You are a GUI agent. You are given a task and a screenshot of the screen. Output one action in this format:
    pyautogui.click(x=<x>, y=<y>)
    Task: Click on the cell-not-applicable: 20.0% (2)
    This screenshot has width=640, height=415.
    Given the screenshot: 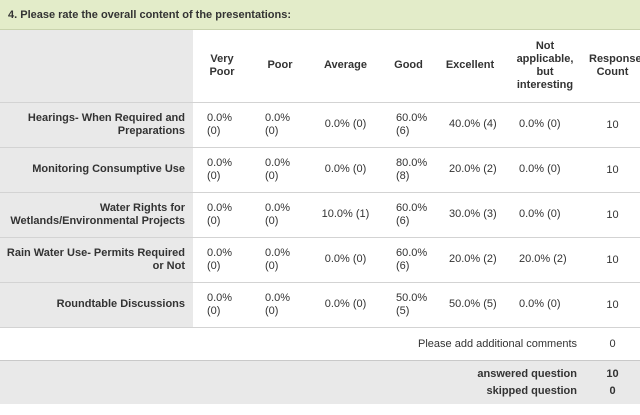 What is the action you would take?
    pyautogui.click(x=545, y=259)
    